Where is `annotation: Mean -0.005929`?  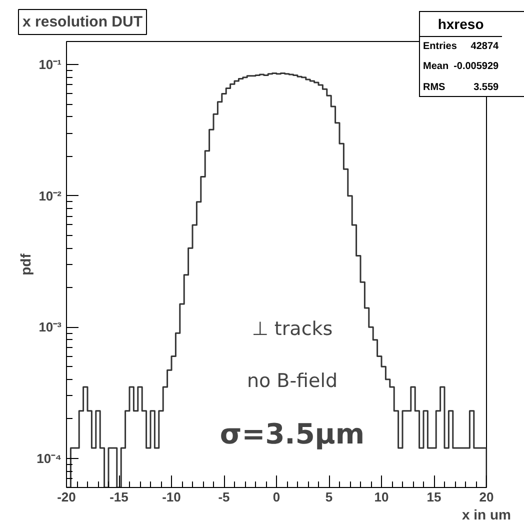
annotation: Mean -0.005929 is located at coordinates (461, 67).